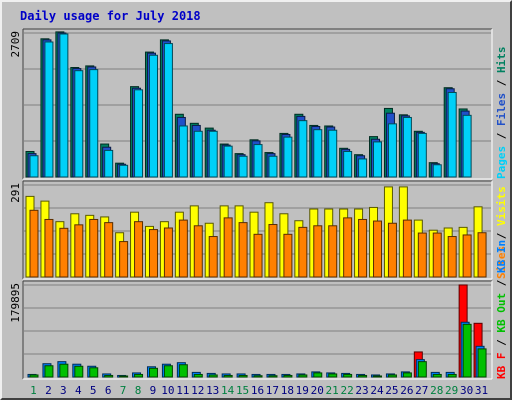 The image size is (512, 400). What do you see at coordinates (481, 390) in the screenshot?
I see `day-label-31: 31` at bounding box center [481, 390].